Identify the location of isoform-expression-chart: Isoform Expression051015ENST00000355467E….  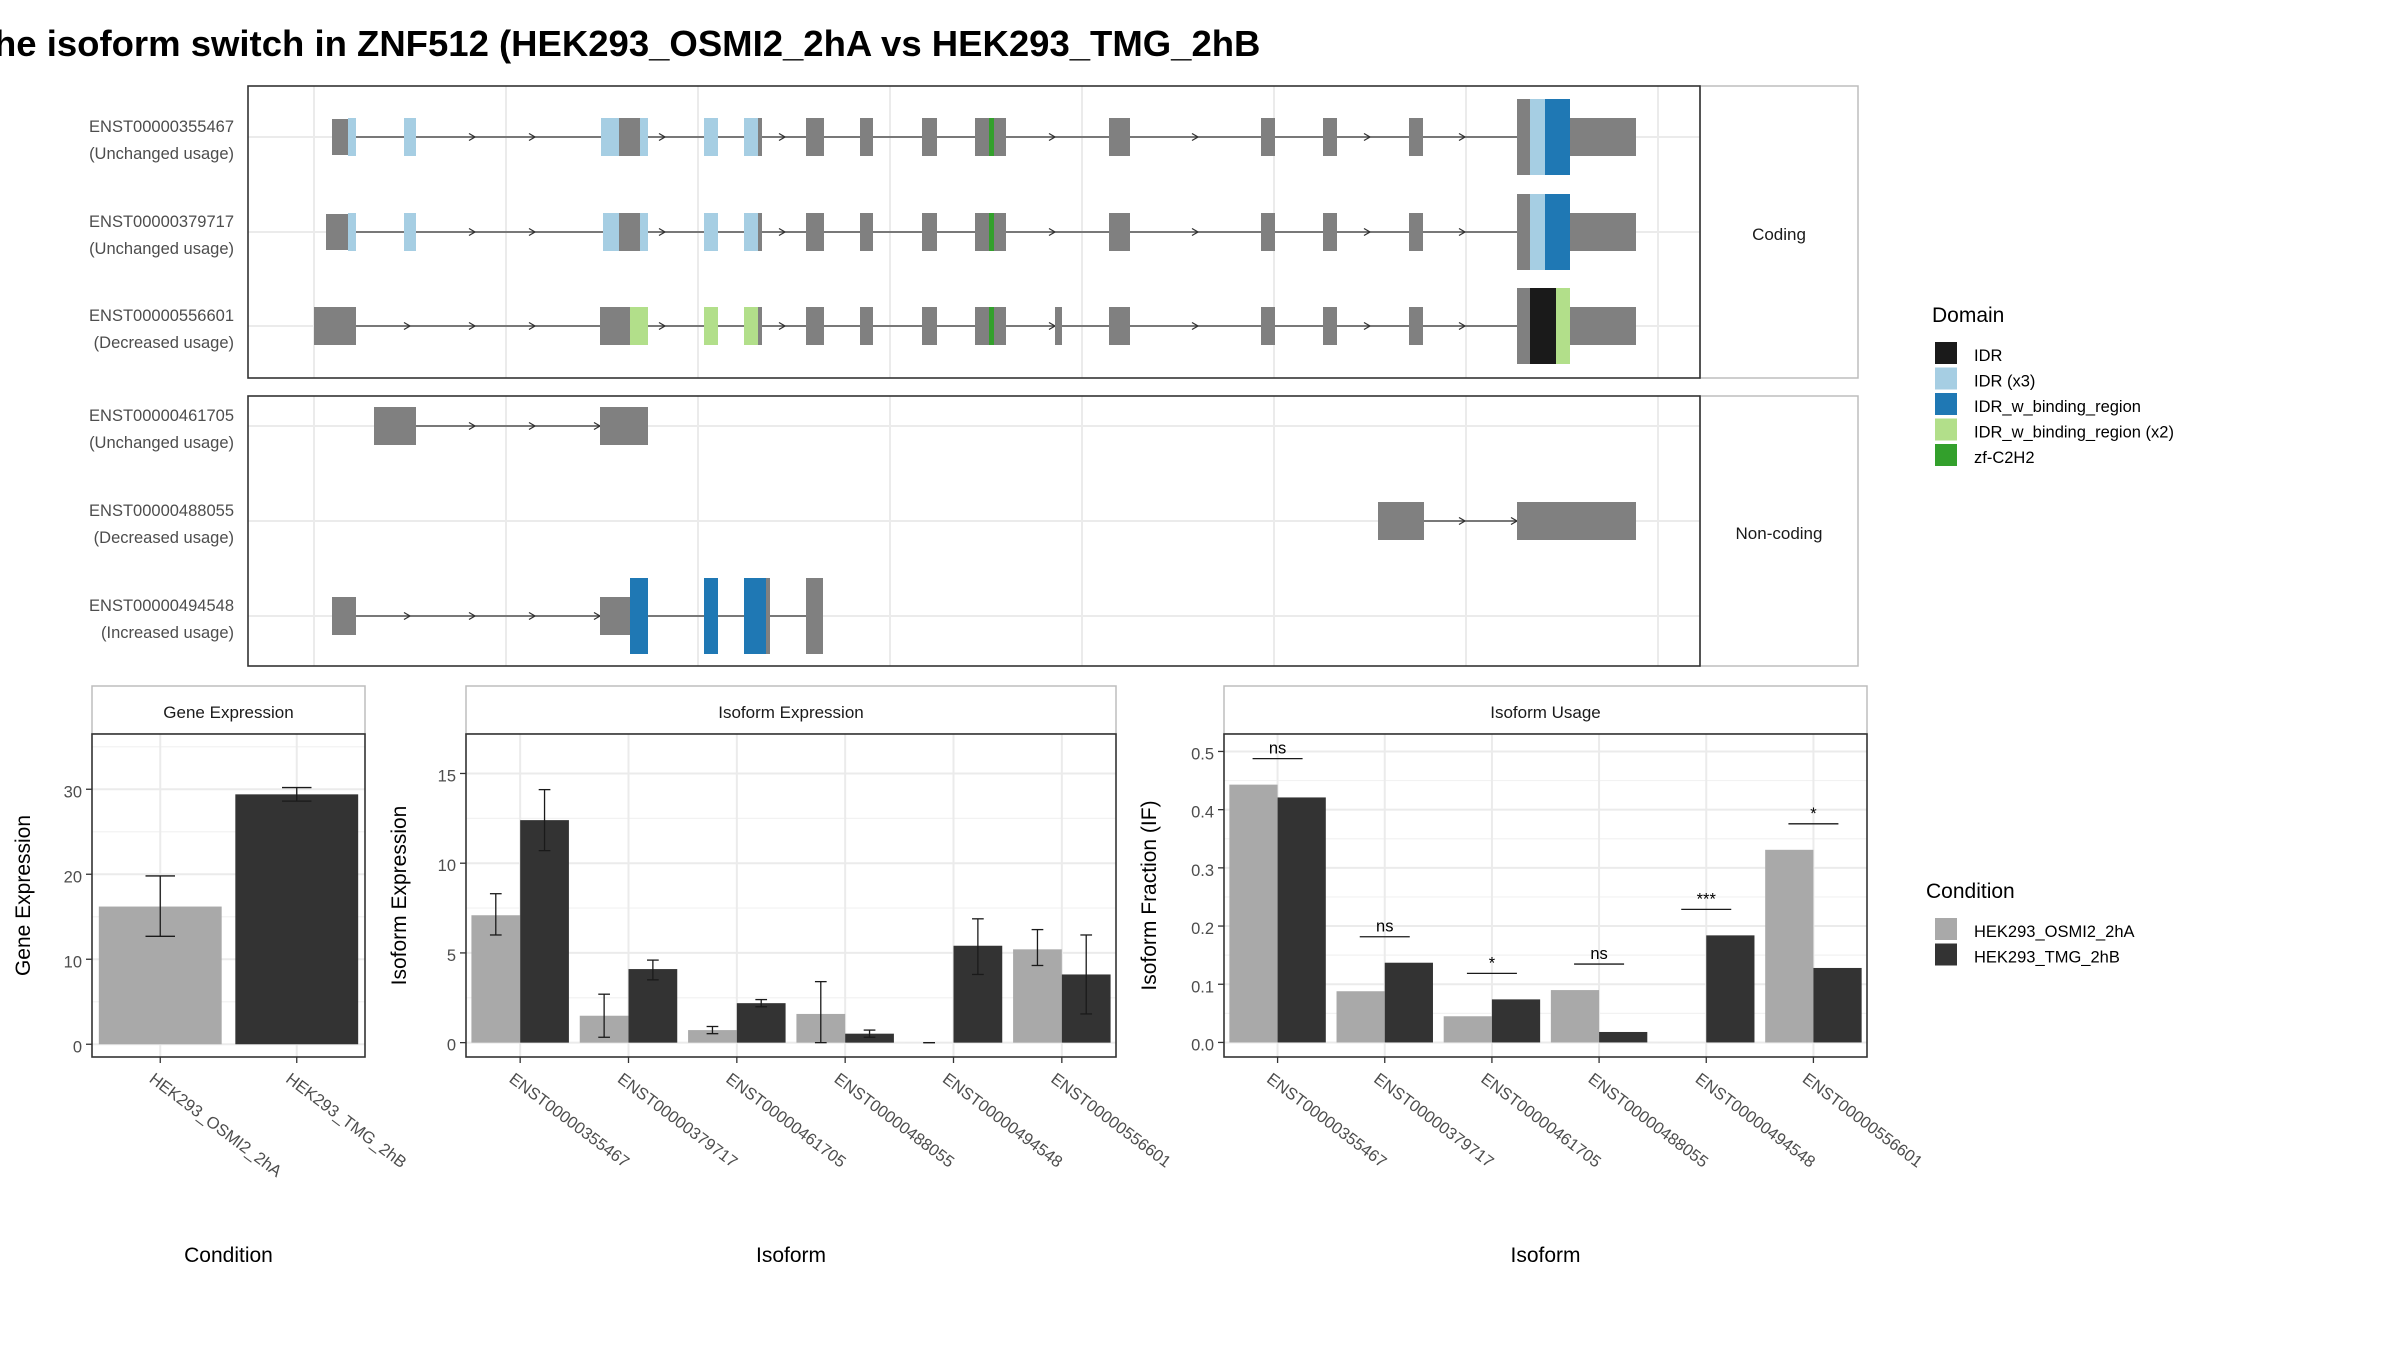
(781, 976).